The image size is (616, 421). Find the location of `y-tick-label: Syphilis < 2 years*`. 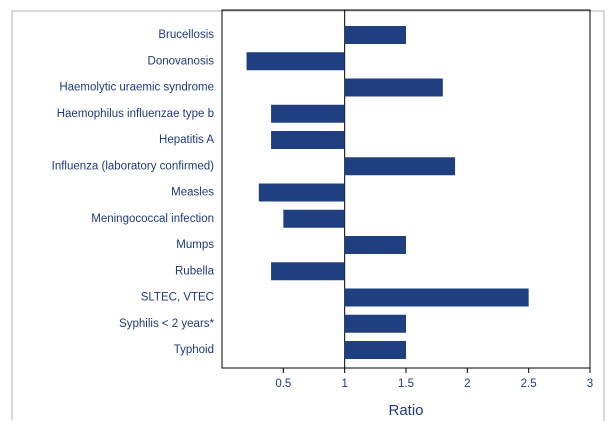

y-tick-label: Syphilis < 2 years* is located at coordinates (166, 324).